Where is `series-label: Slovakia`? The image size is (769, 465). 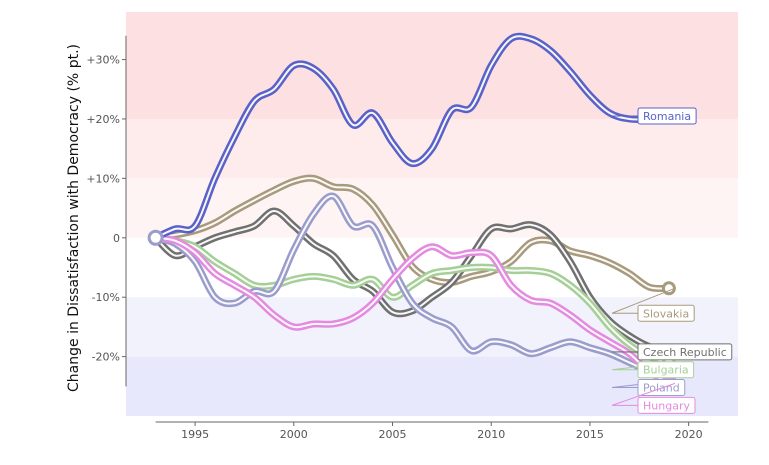
series-label: Slovakia is located at coordinates (666, 313).